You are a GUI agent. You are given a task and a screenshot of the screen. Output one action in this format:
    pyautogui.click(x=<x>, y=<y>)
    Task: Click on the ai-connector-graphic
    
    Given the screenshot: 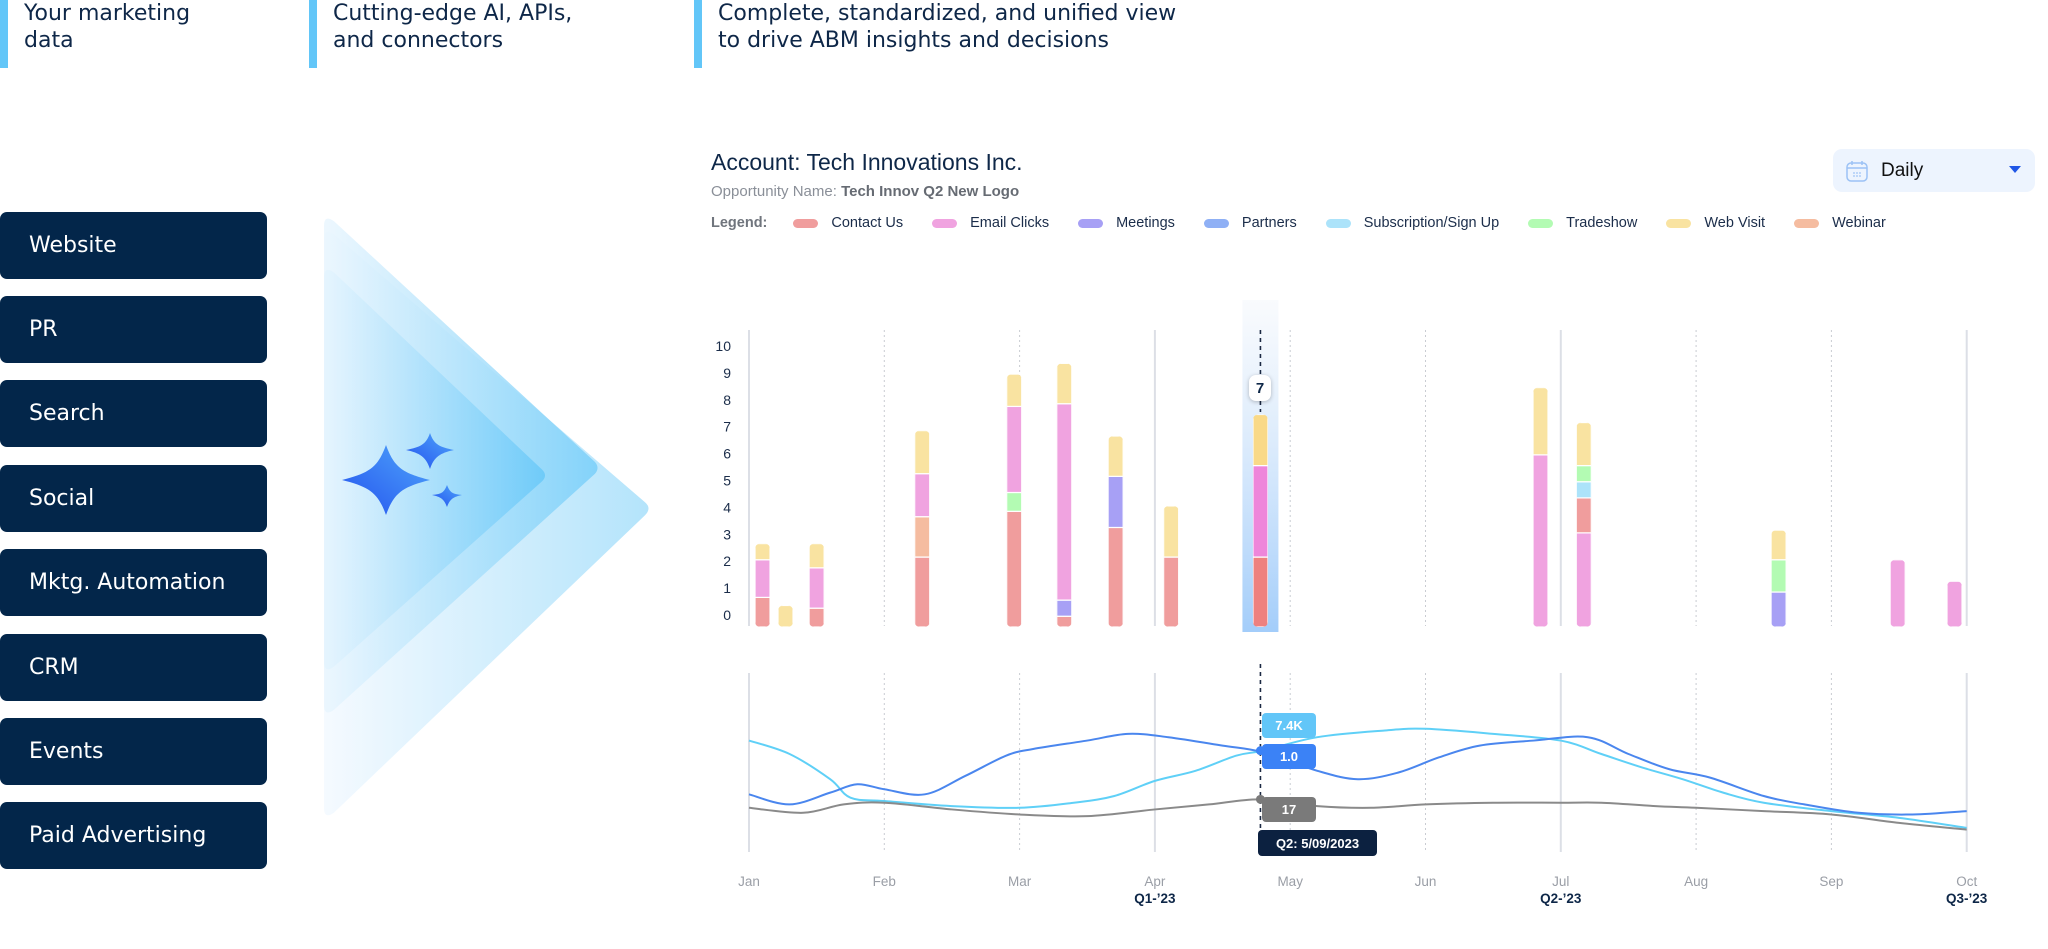 What is the action you would take?
    pyautogui.click(x=486, y=517)
    